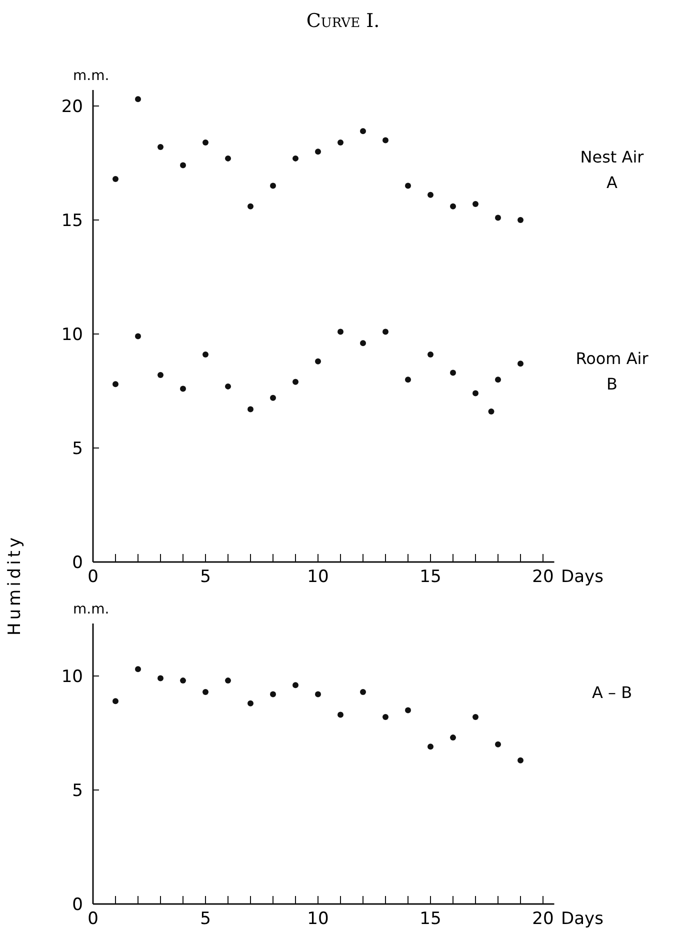 The image size is (686, 935). What do you see at coordinates (72, 220) in the screenshot?
I see `y-tick-label: 15` at bounding box center [72, 220].